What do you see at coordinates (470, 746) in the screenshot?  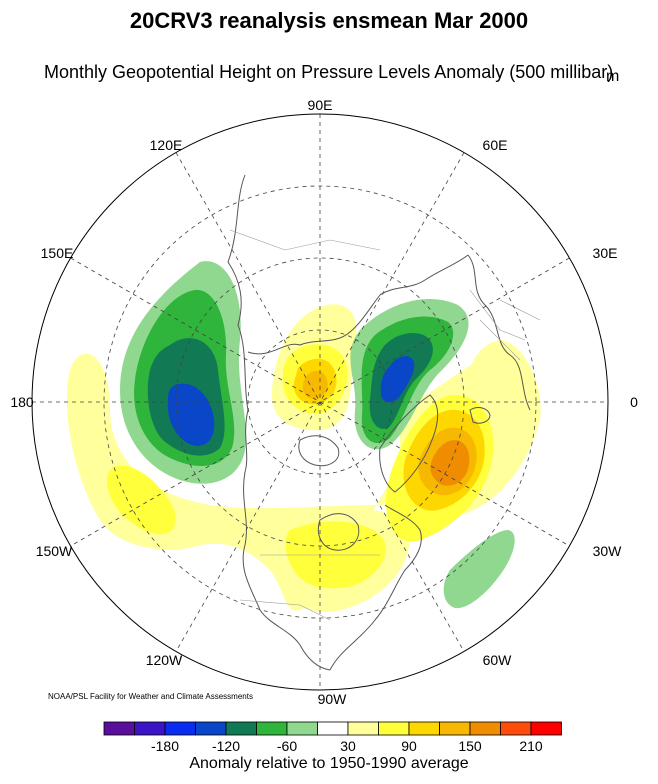 I see `colorbar-tick-label: 150` at bounding box center [470, 746].